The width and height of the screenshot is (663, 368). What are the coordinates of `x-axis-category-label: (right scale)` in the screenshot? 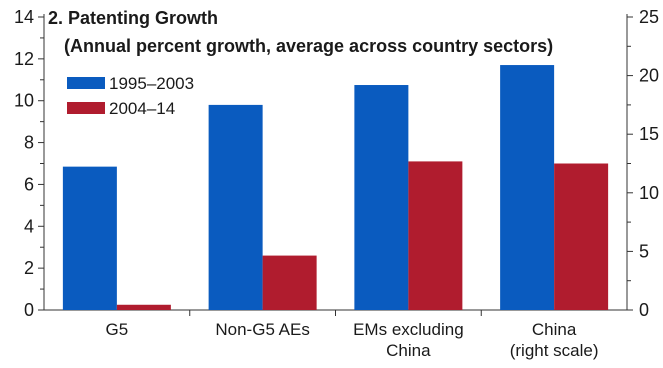 It's located at (554, 350).